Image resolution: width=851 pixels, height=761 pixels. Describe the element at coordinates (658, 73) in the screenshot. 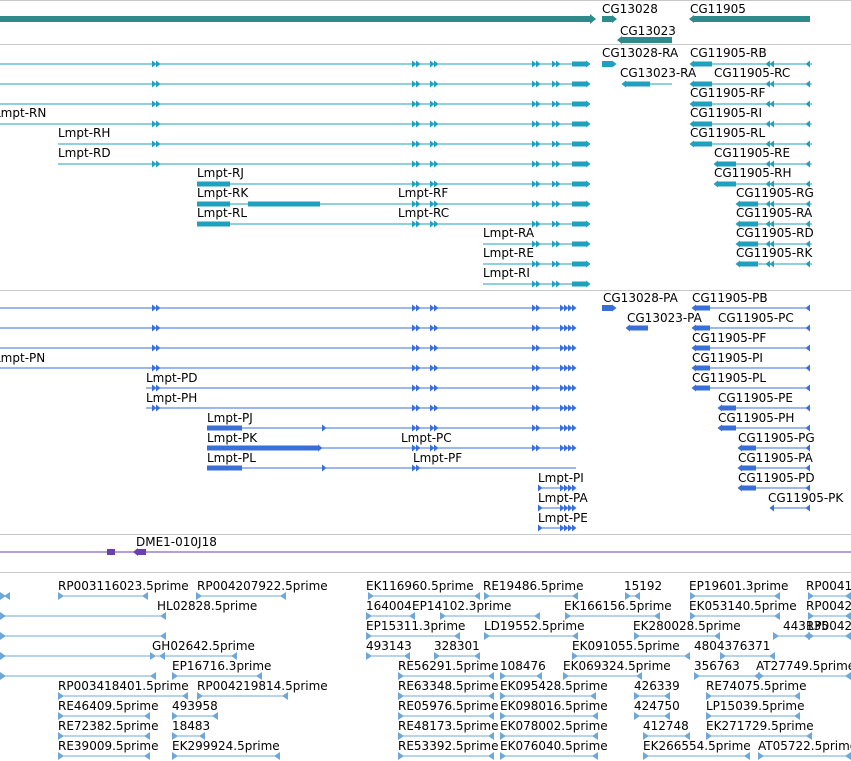

I see `feature-label: CG13023-RA` at that location.